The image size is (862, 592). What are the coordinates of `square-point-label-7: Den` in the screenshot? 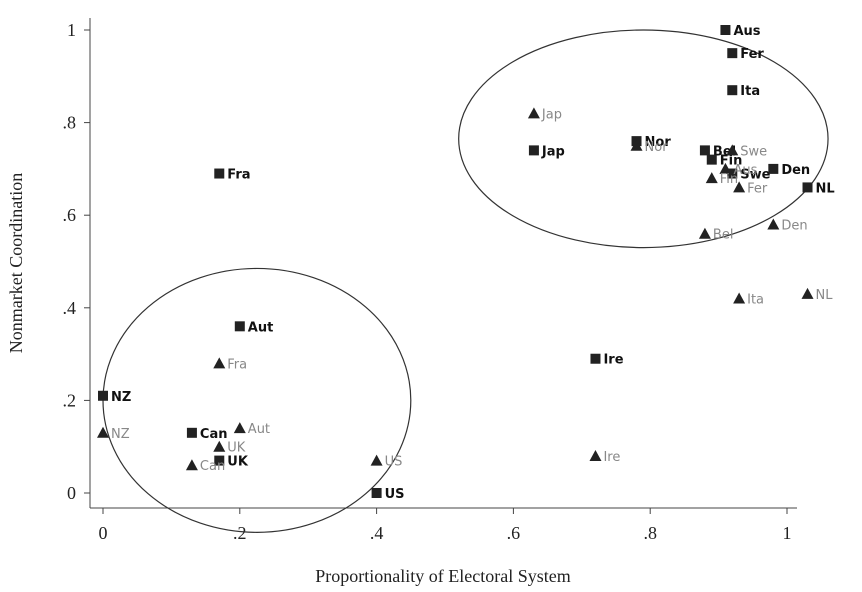 It's located at (795, 170).